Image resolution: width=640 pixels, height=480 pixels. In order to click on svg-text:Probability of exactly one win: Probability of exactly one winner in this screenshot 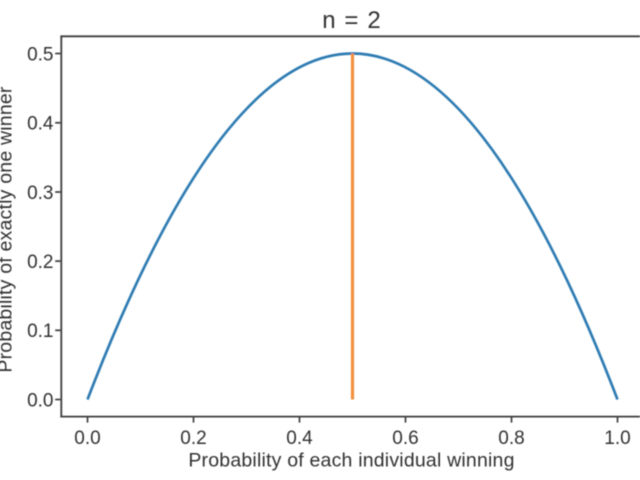, I will do `click(8, 229)`.